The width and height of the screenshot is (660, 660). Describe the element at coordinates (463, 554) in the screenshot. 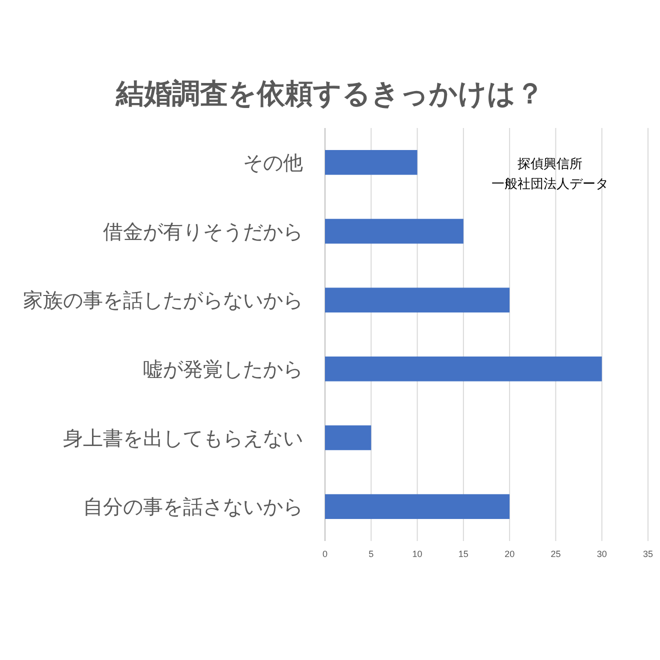

I see `x-tick-label: 15` at that location.